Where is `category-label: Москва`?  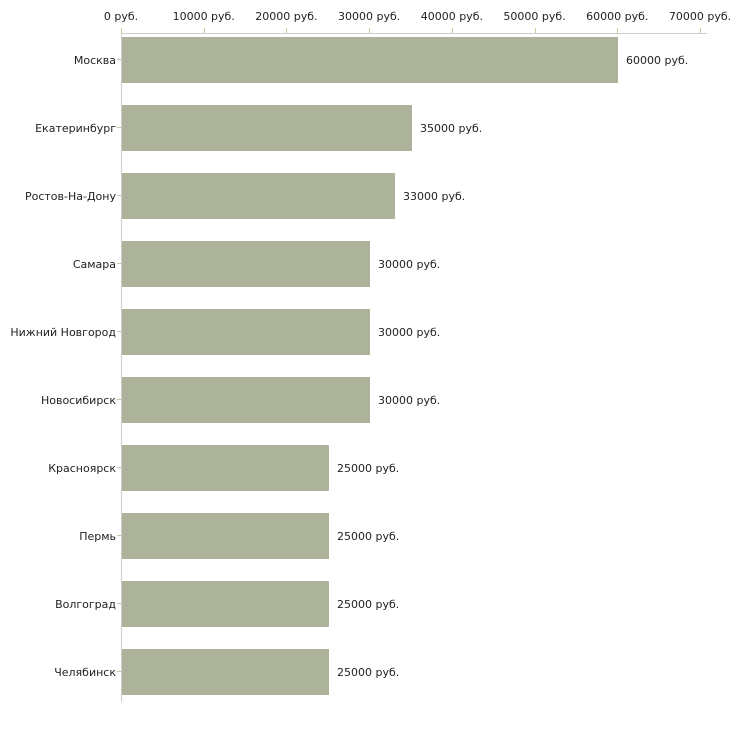 category-label: Москва is located at coordinates (94, 60).